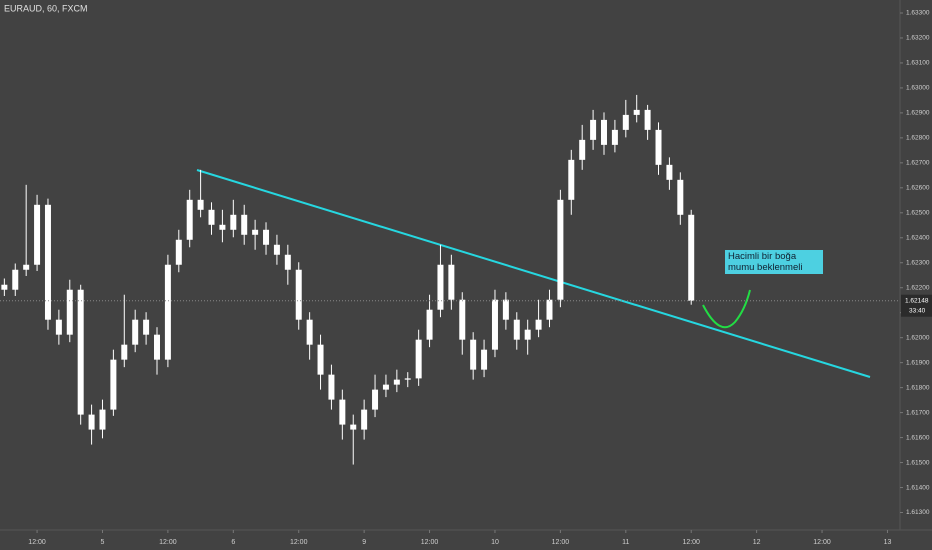 The height and width of the screenshot is (550, 932). I want to click on y-tick-label: 1.61400, so click(918, 487).